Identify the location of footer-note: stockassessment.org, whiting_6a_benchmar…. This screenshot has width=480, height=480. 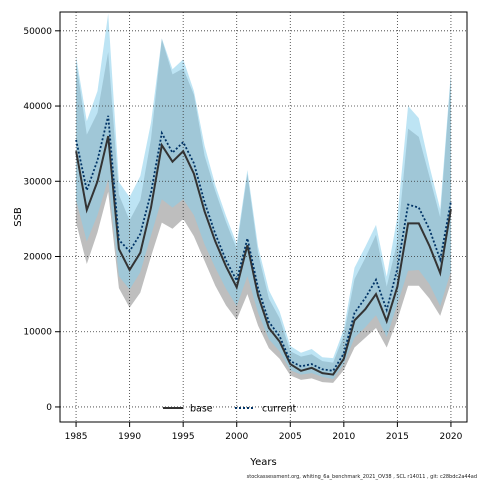
(362, 477).